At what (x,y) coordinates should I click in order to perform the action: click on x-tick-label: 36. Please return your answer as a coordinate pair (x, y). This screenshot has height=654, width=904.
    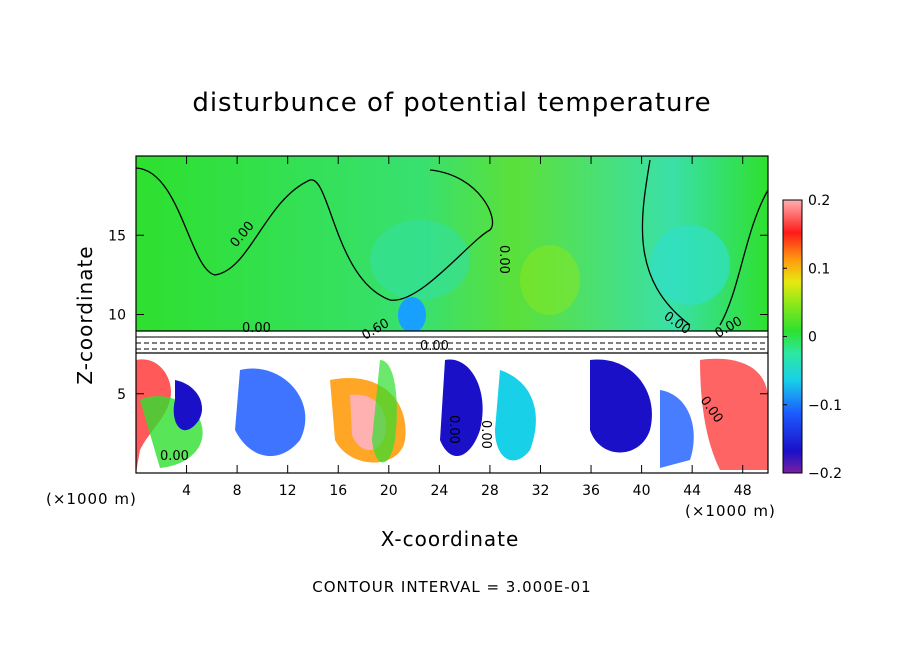
    Looking at the image, I should click on (591, 491).